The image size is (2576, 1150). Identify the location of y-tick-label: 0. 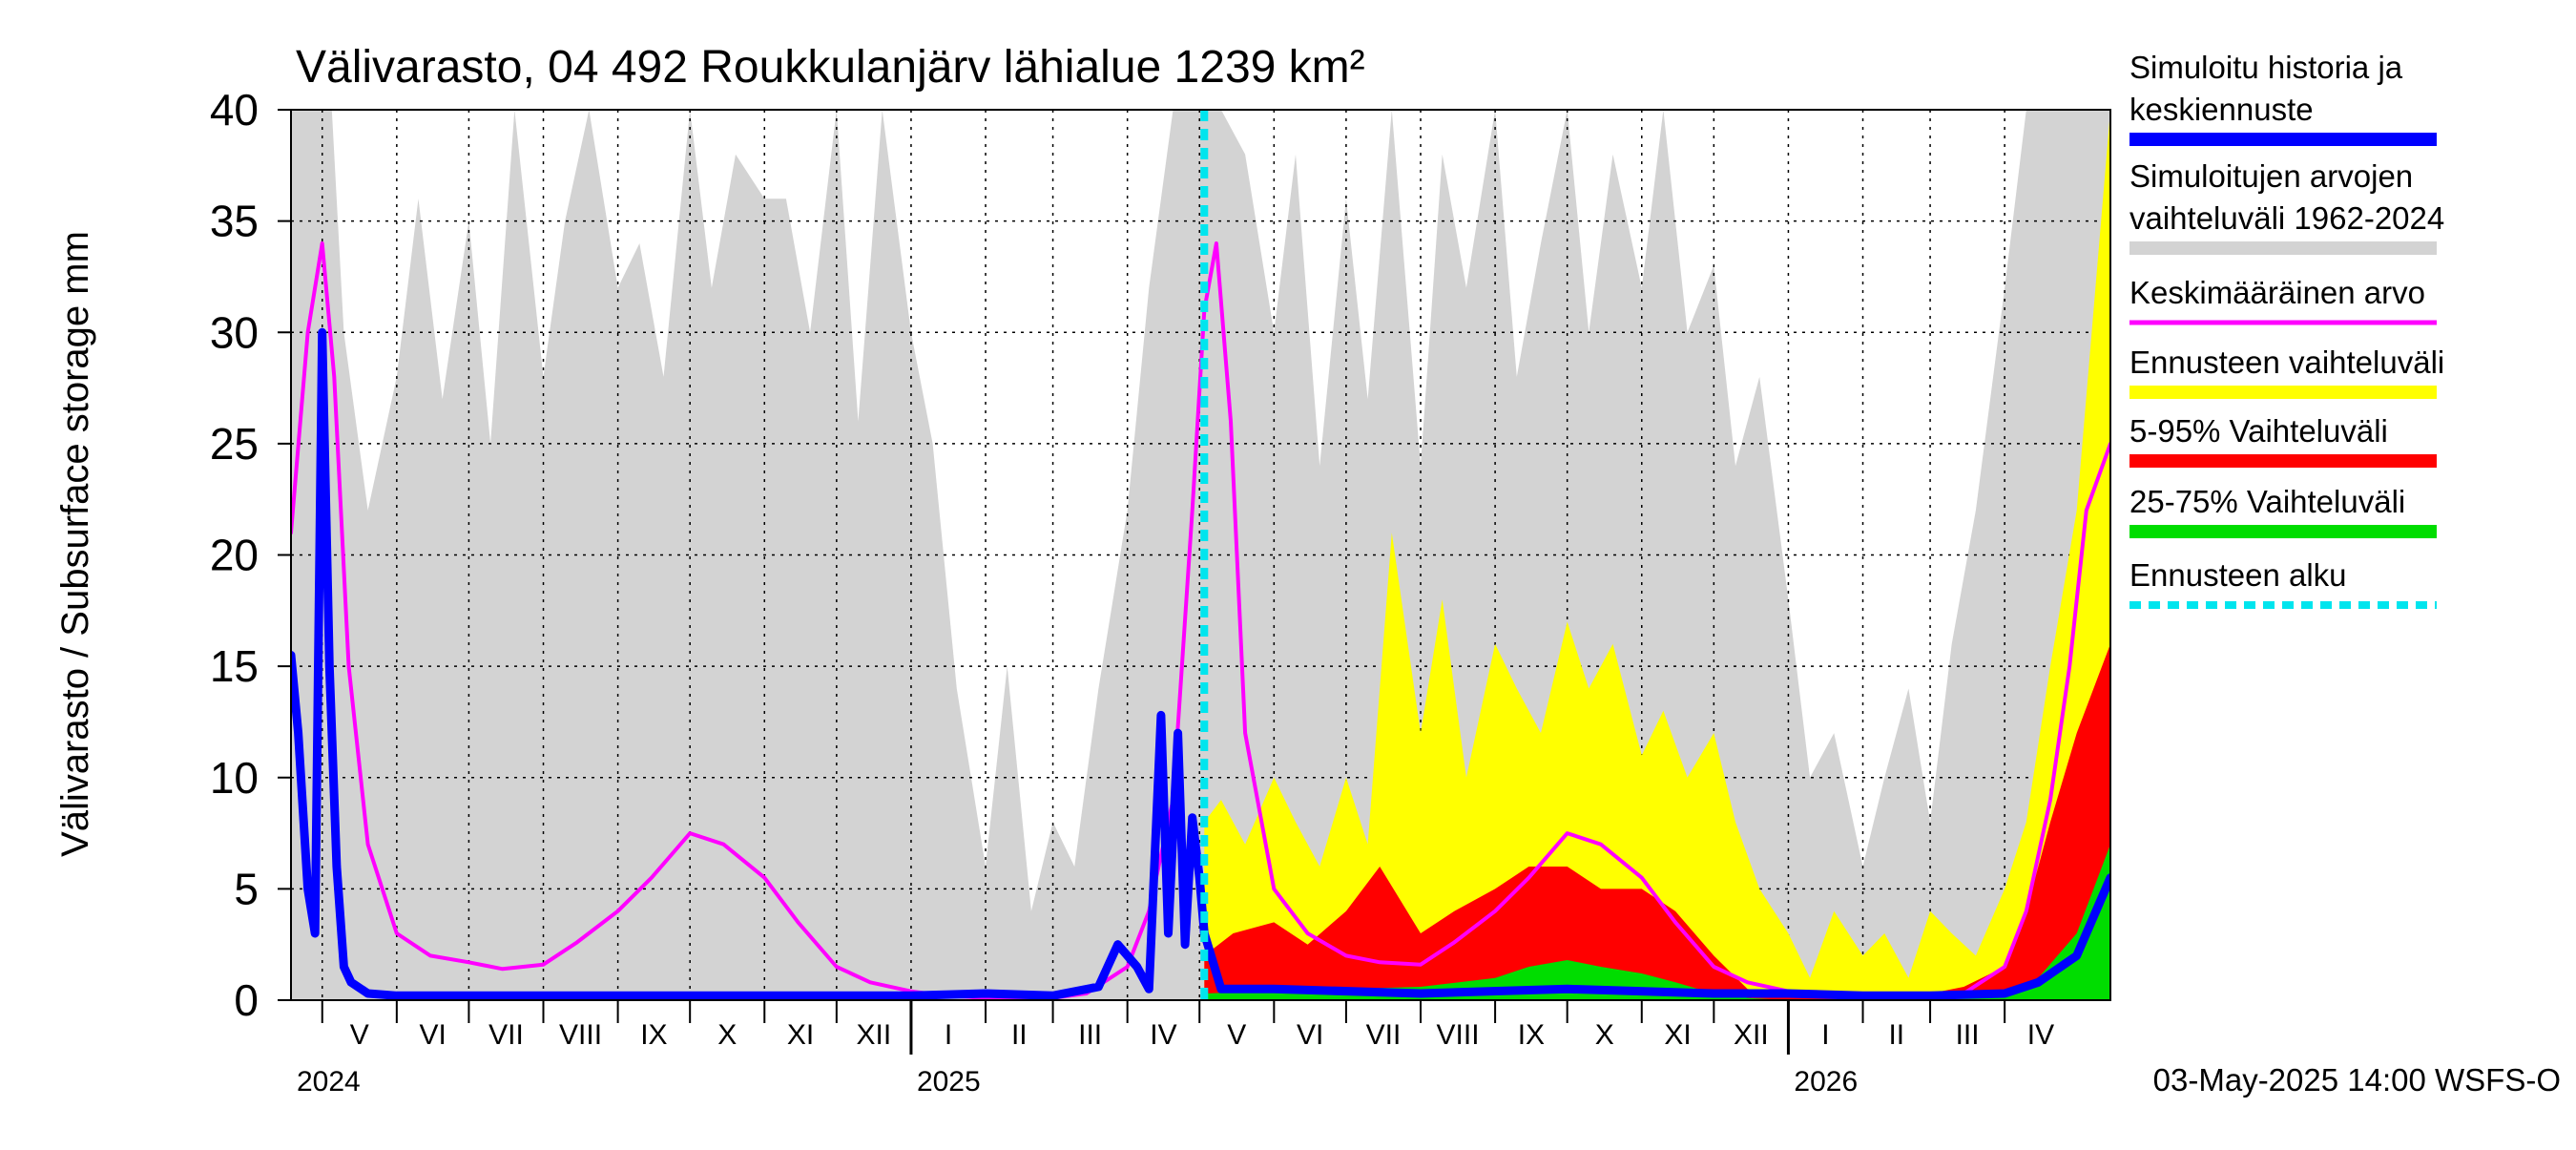
(246, 1000).